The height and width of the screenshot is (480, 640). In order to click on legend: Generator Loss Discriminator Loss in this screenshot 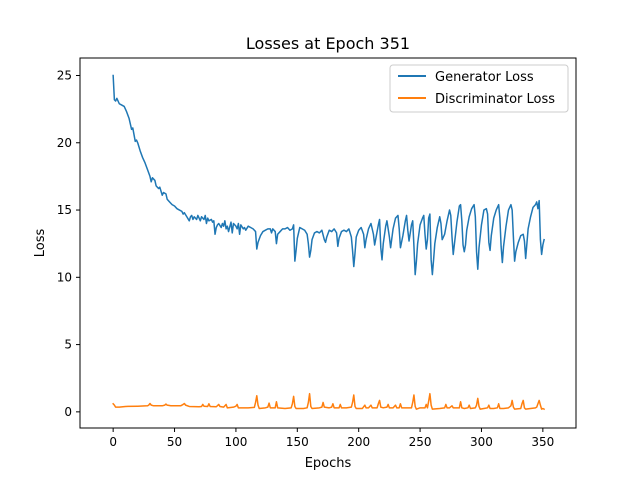, I will do `click(479, 88)`.